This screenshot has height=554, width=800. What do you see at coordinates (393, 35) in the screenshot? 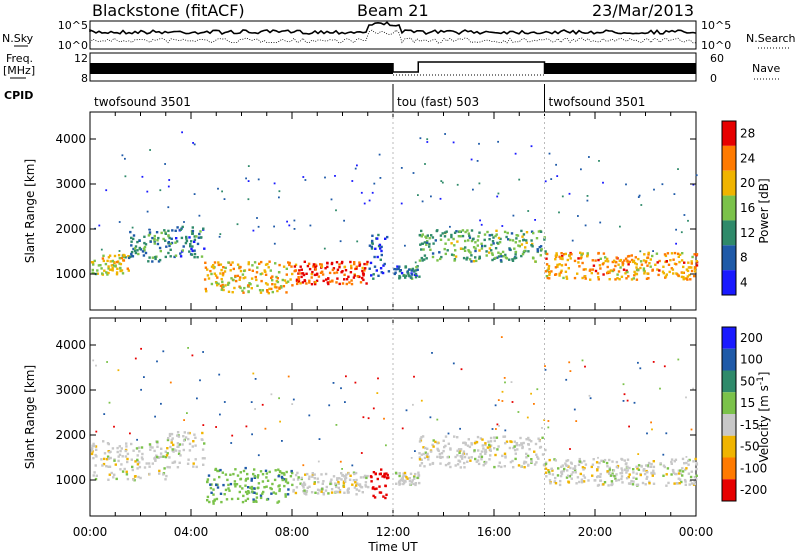
I see `noise-panel-frame` at bounding box center [393, 35].